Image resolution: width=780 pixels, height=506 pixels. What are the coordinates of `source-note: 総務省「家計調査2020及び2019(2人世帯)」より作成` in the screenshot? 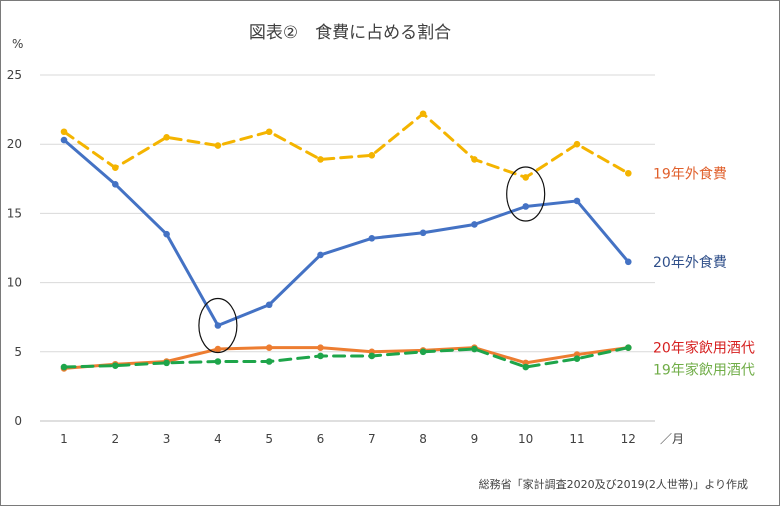 It's located at (613, 484).